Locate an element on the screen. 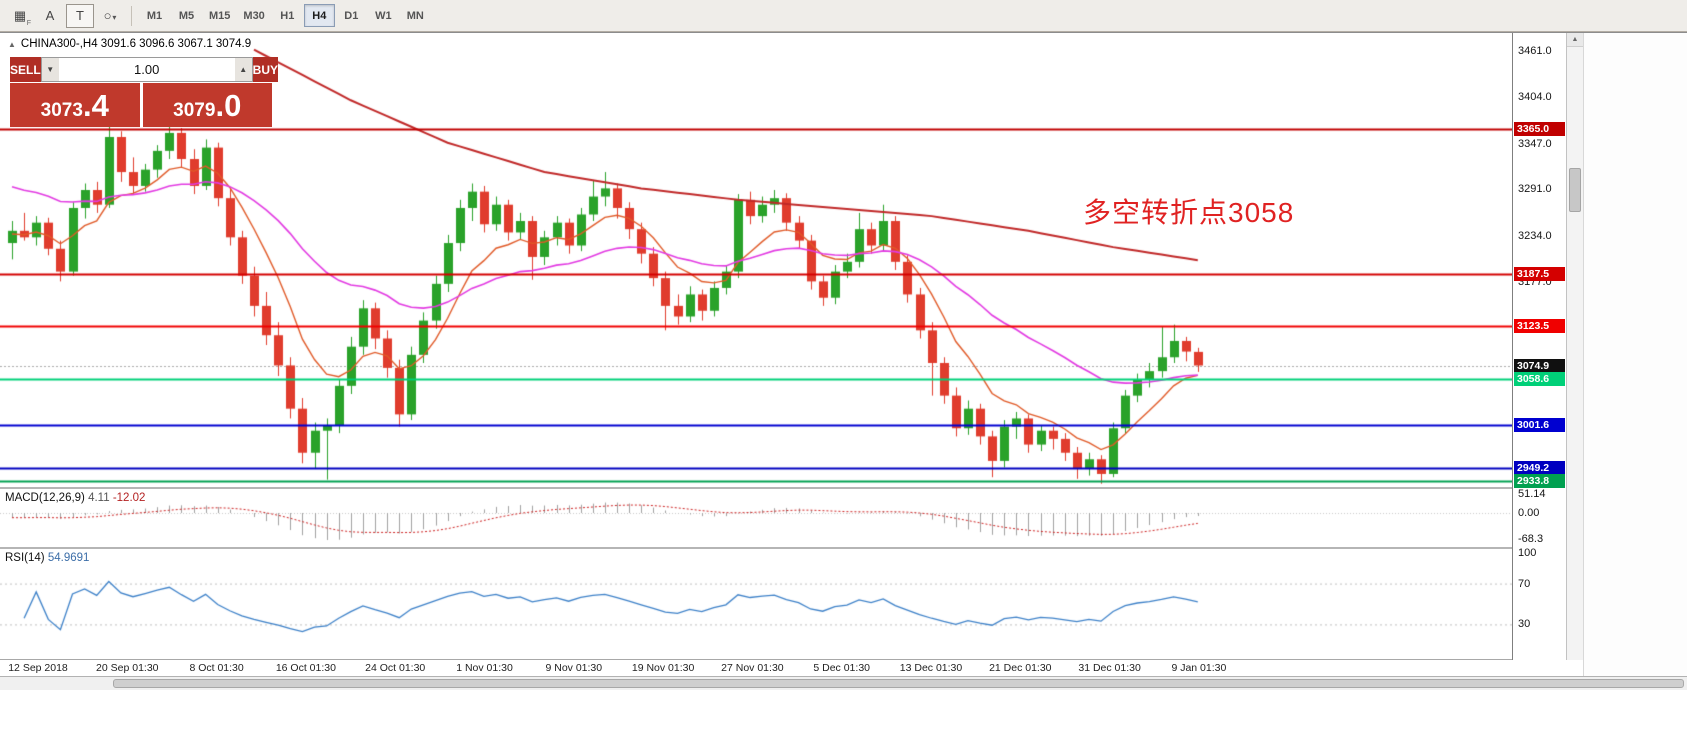  macd-tick: -68.3 is located at coordinates (1531, 538).